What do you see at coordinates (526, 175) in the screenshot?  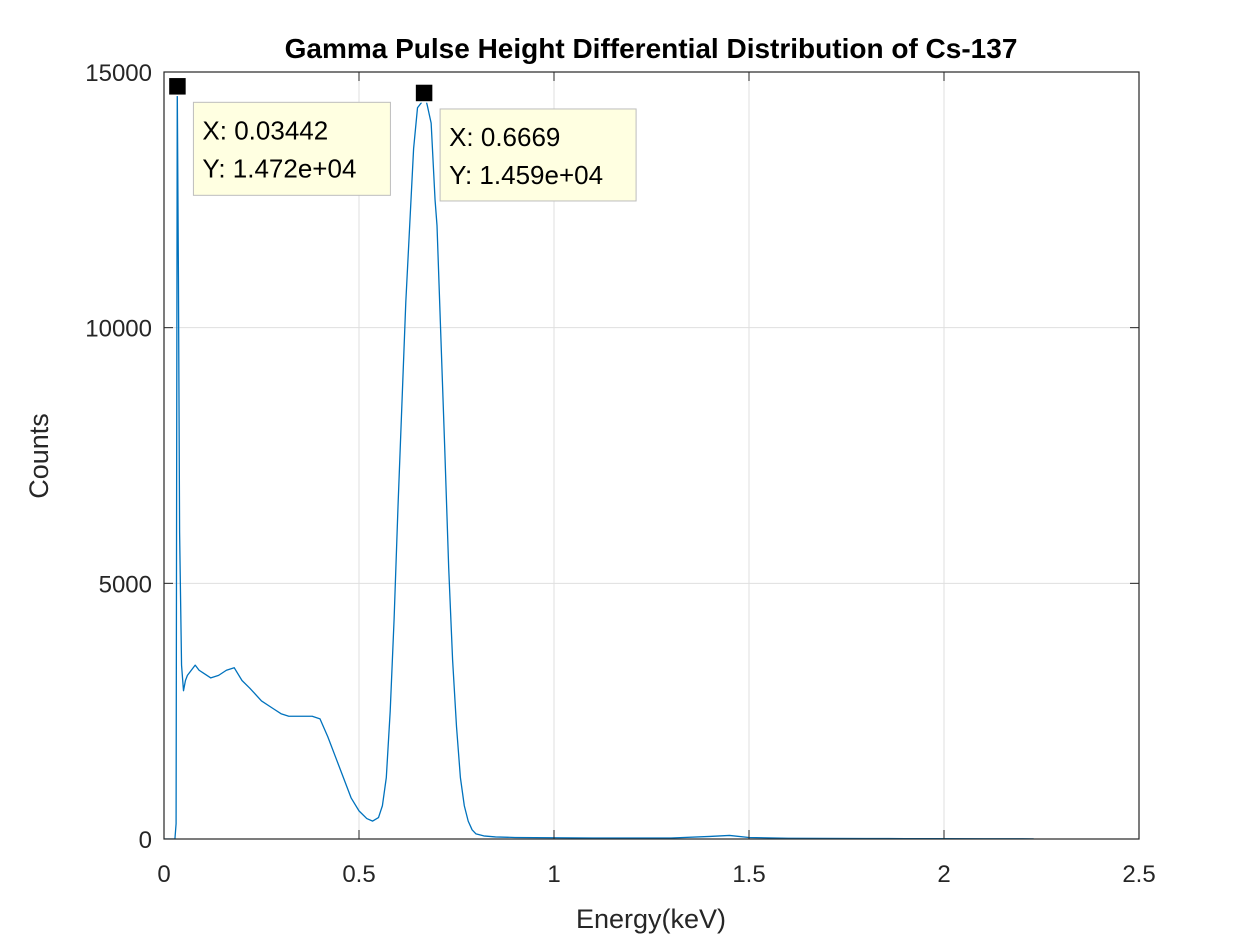 I see `datatip-y-text: Y: 1.459e+04` at bounding box center [526, 175].